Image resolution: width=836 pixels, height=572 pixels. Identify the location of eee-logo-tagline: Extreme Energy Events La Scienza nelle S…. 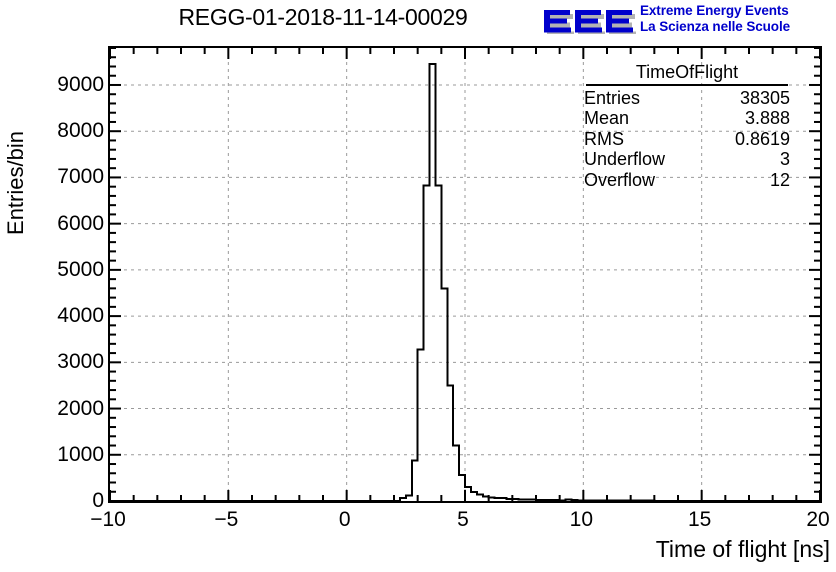
(715, 19).